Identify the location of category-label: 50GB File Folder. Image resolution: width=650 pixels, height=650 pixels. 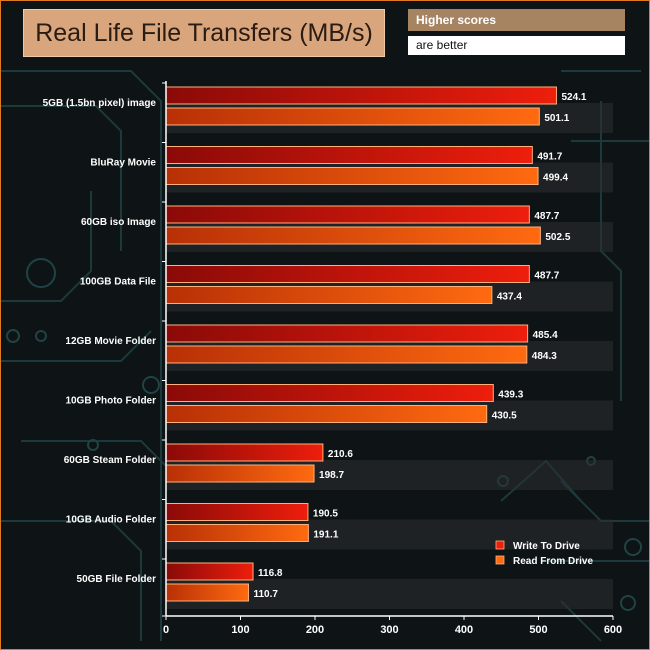
(117, 579).